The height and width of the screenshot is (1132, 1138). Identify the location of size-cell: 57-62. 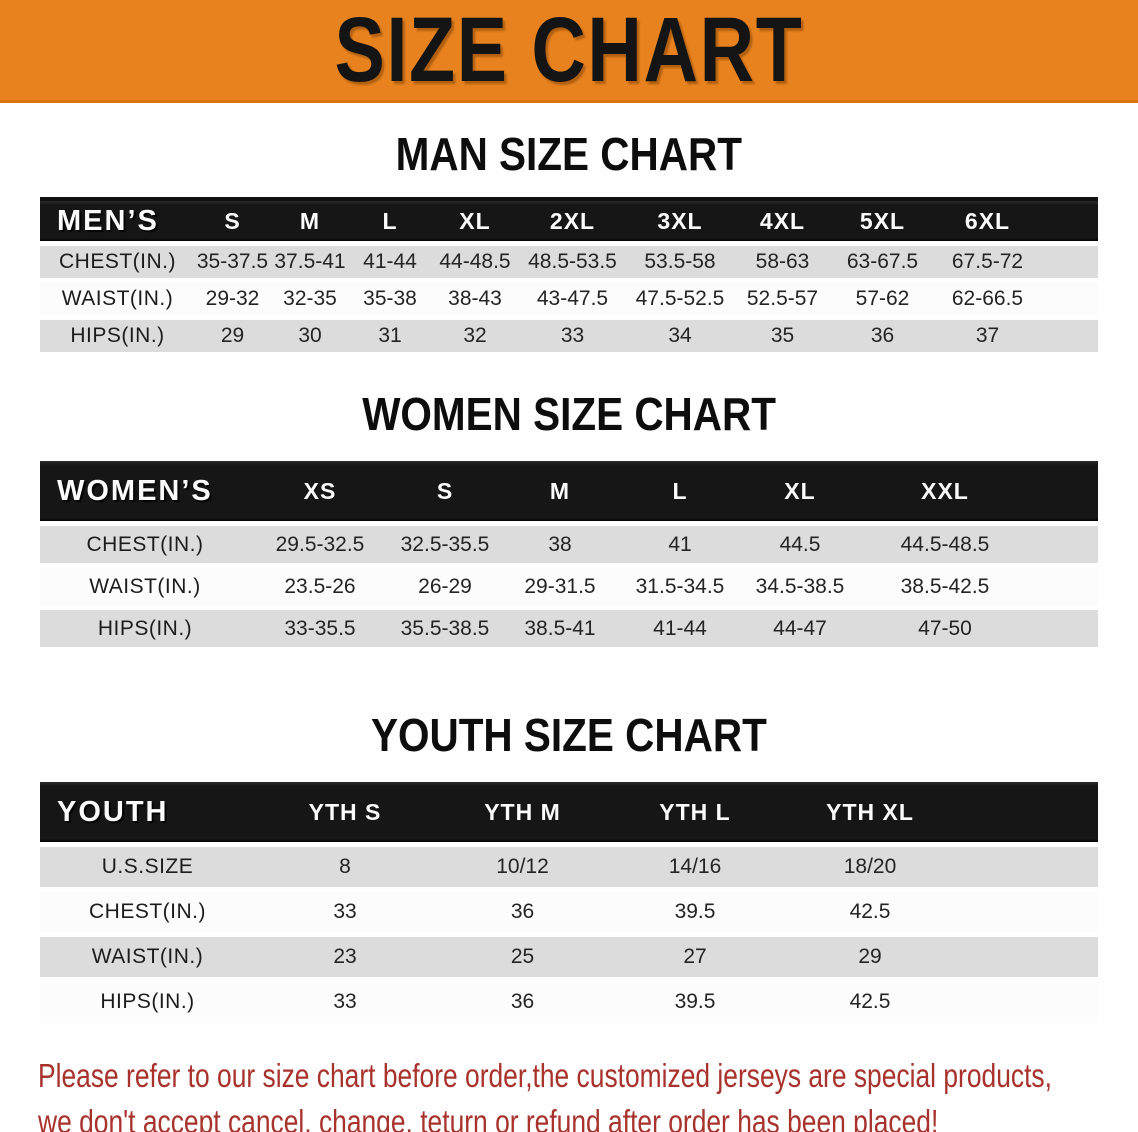
(882, 299).